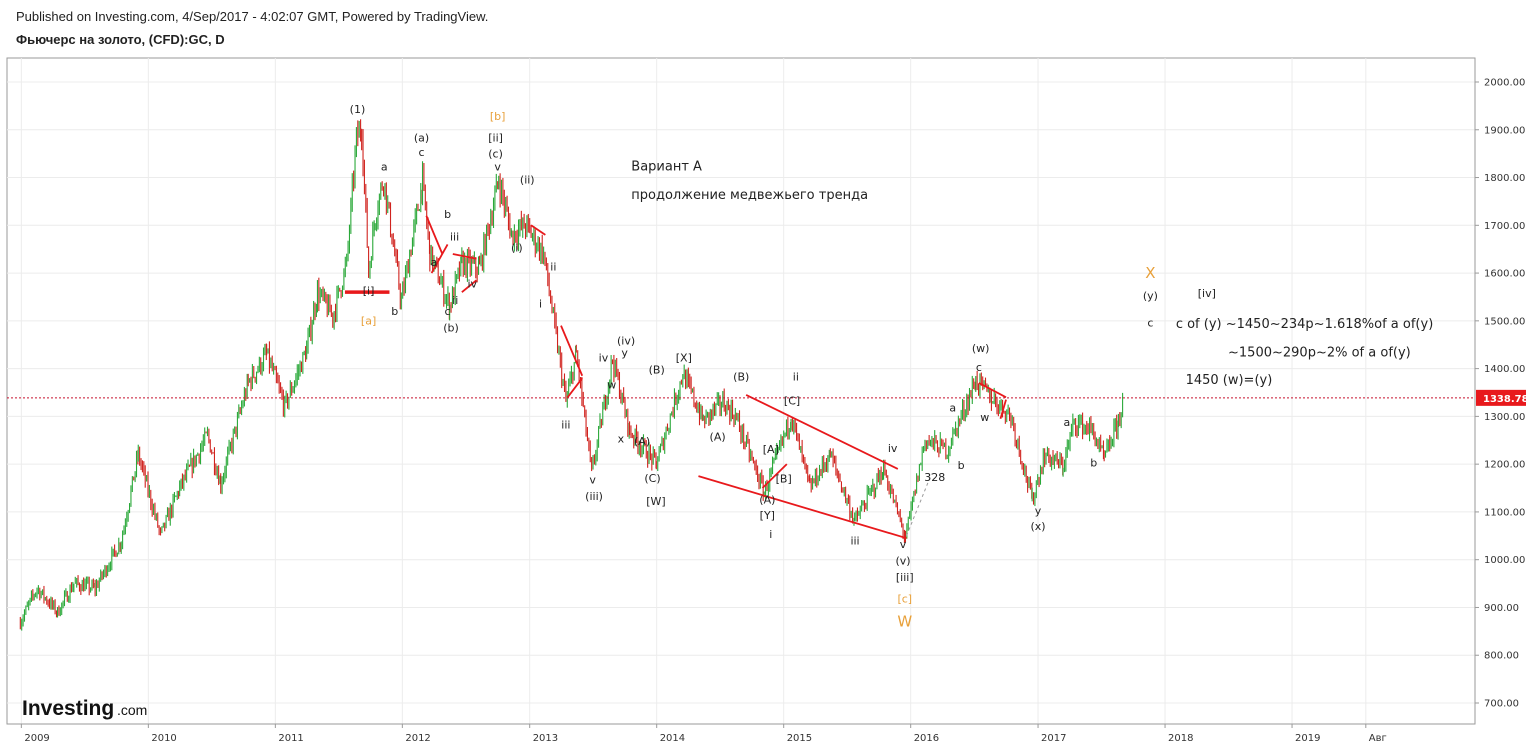  What do you see at coordinates (1501, 608) in the screenshot?
I see `y-tick-label: 900.00` at bounding box center [1501, 608].